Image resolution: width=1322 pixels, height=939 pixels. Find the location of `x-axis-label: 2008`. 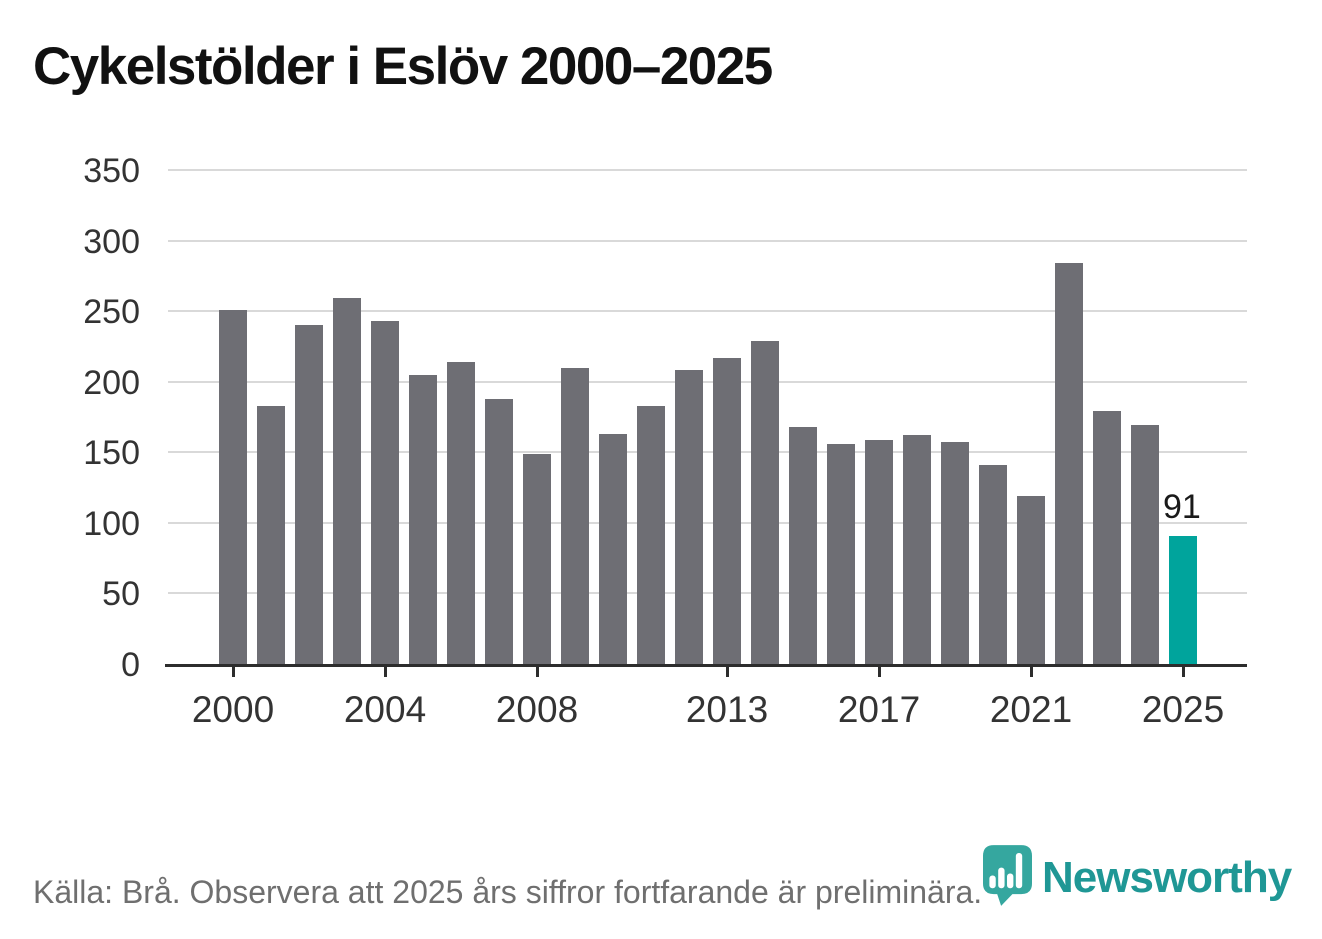

x-axis-label: 2008 is located at coordinates (537, 709).